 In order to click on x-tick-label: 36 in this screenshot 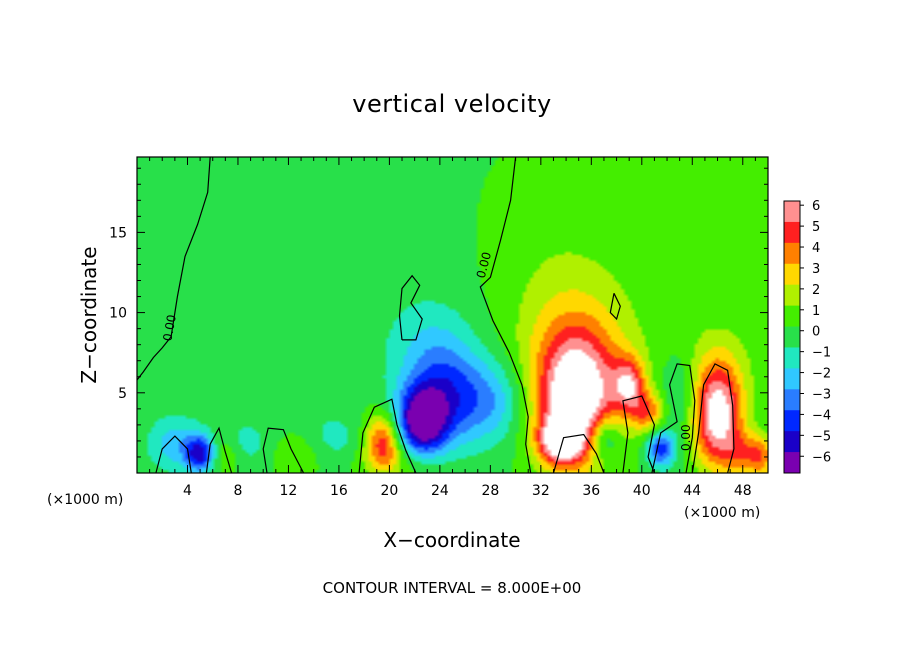, I will do `click(591, 491)`.